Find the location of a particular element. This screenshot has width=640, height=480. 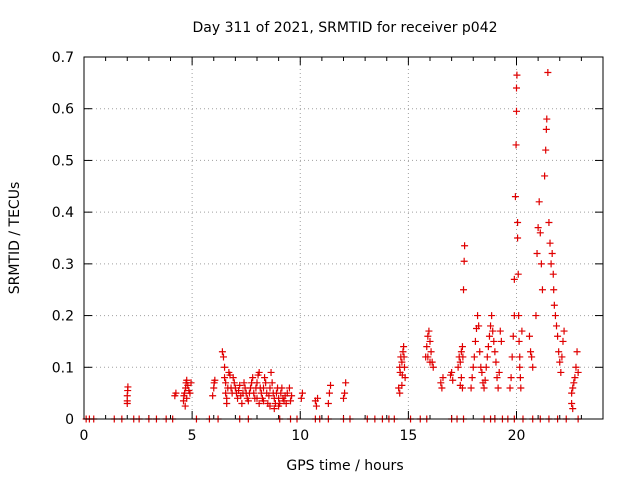

y-axis-label: SRMTID / TECUs is located at coordinates (15, 238).